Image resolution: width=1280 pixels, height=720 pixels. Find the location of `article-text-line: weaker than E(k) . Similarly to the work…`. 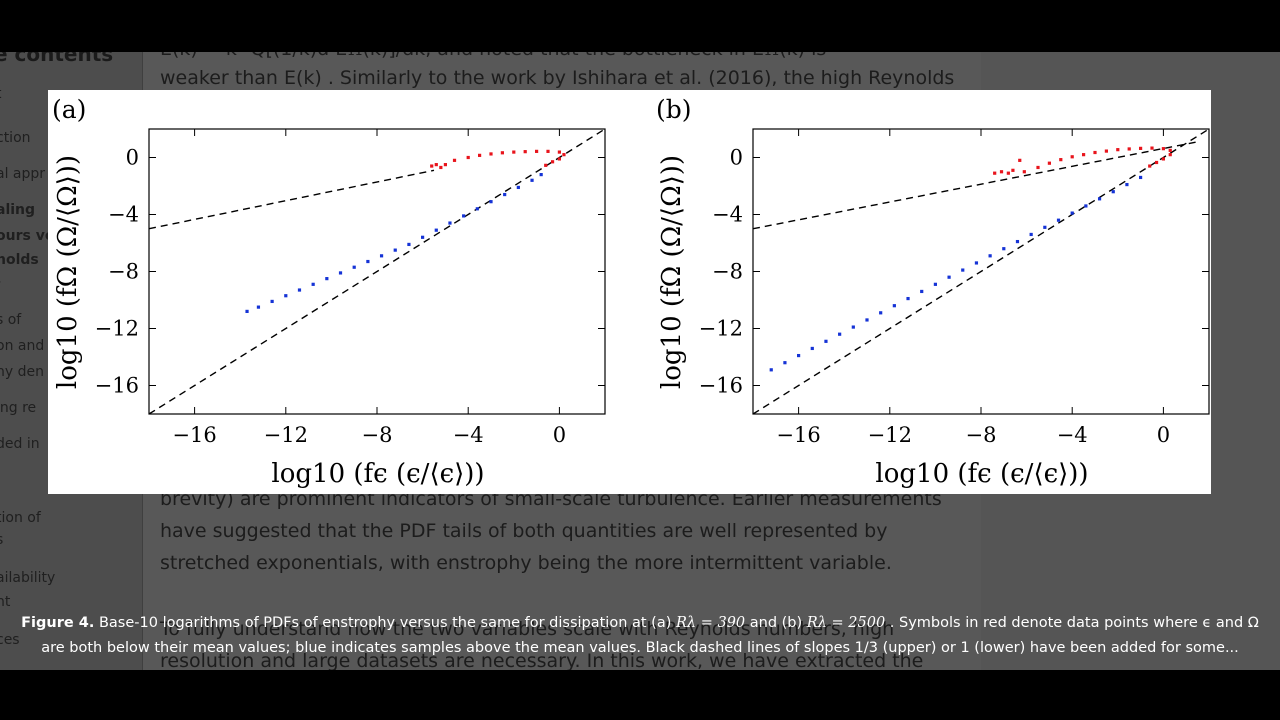

article-text-line: weaker than E(k) . Similarly to the work… is located at coordinates (557, 78).